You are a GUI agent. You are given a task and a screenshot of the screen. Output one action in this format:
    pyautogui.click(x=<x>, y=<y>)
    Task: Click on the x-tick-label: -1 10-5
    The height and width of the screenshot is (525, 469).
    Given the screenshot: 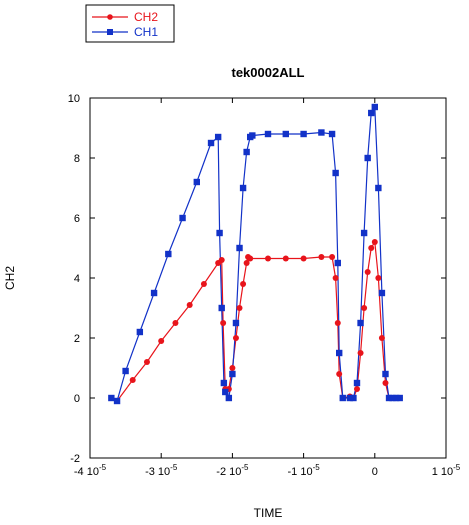 What is the action you would take?
    pyautogui.click(x=303, y=470)
    